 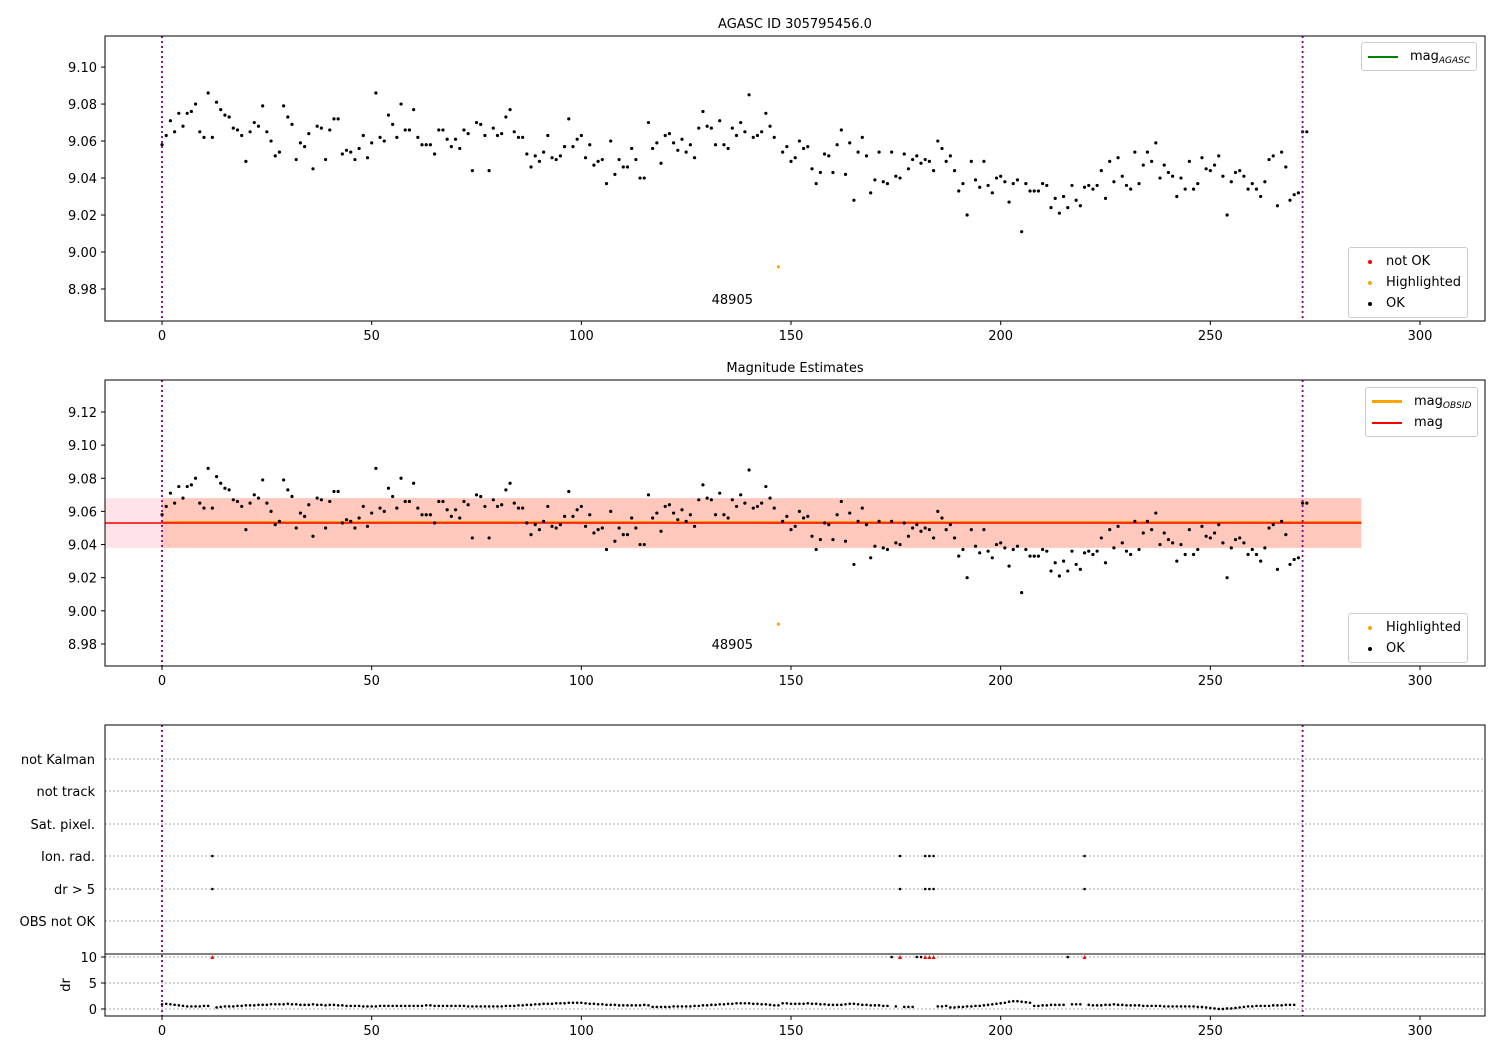 I want to click on x-tick-label: 200, so click(x=1000, y=681).